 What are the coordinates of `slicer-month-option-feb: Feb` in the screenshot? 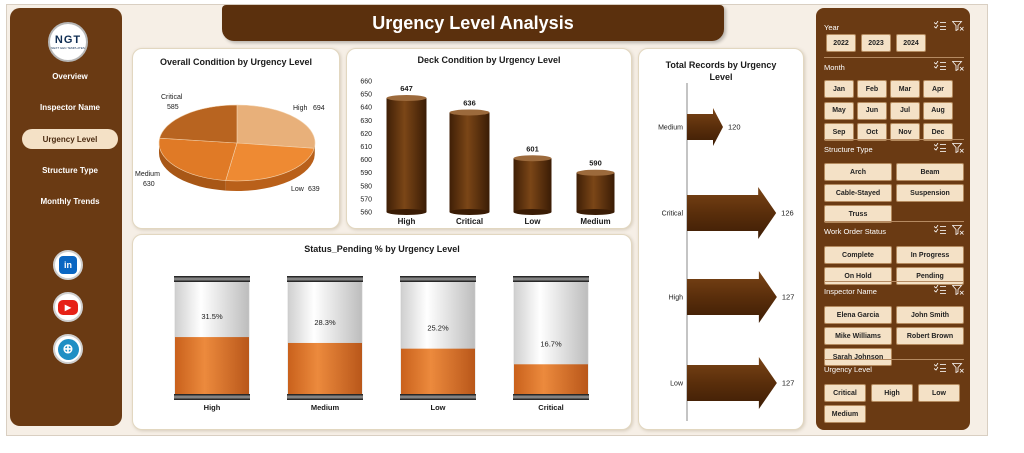 It's located at (872, 89).